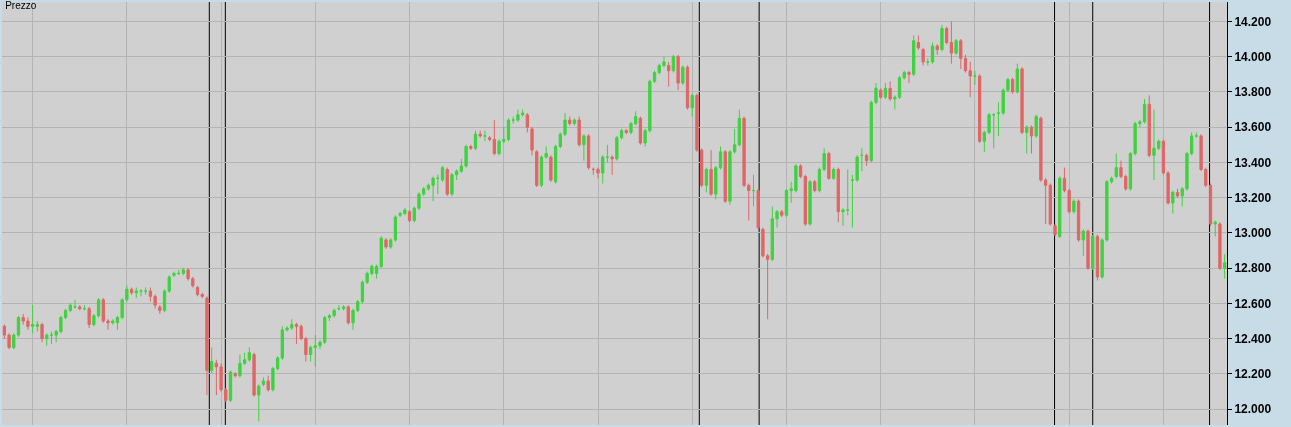 The image size is (1291, 427). I want to click on y-tick-label: 12.000, so click(1253, 409).